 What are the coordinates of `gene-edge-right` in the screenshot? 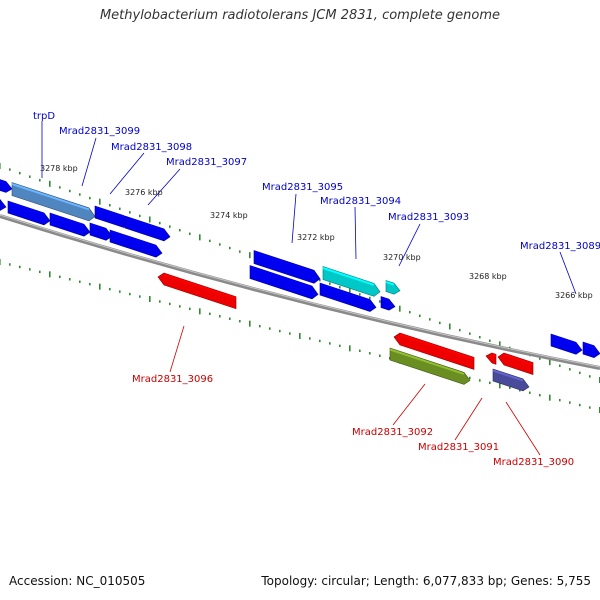 It's located at (591, 349).